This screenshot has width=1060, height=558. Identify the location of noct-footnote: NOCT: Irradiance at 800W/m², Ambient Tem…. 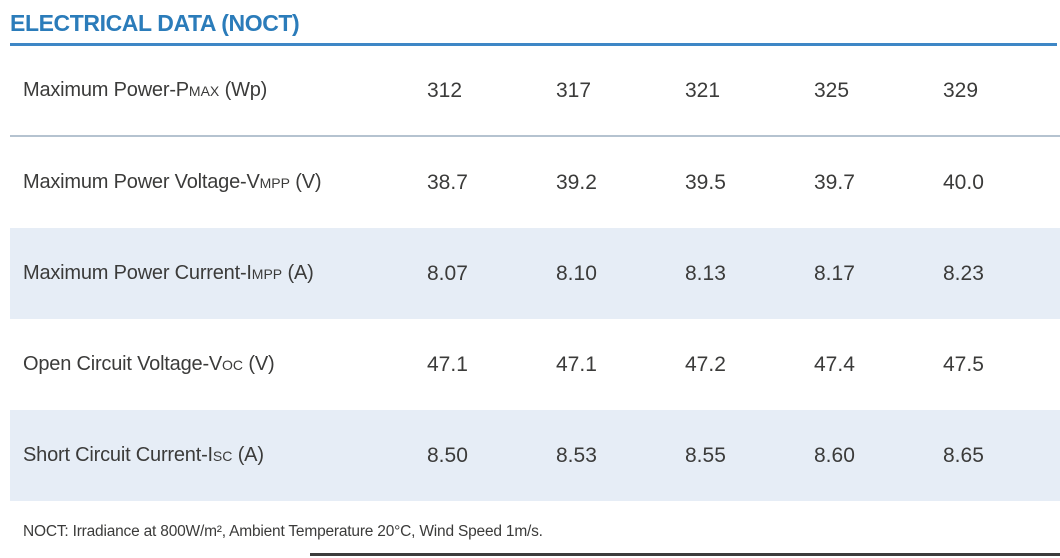
(283, 531).